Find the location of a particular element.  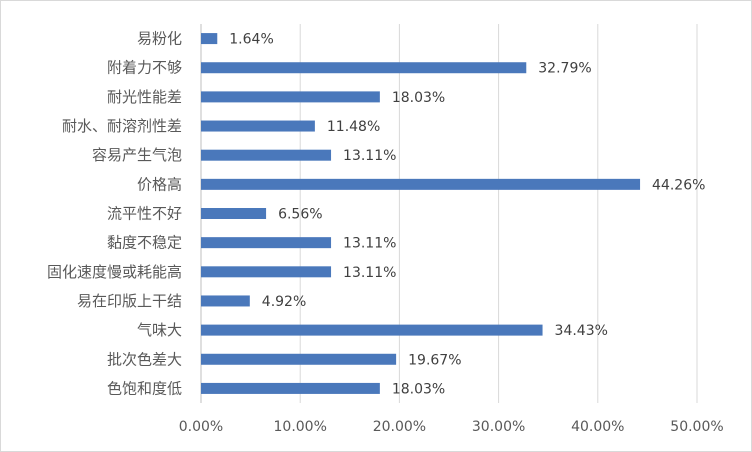

data-label: 4.92% is located at coordinates (284, 302).